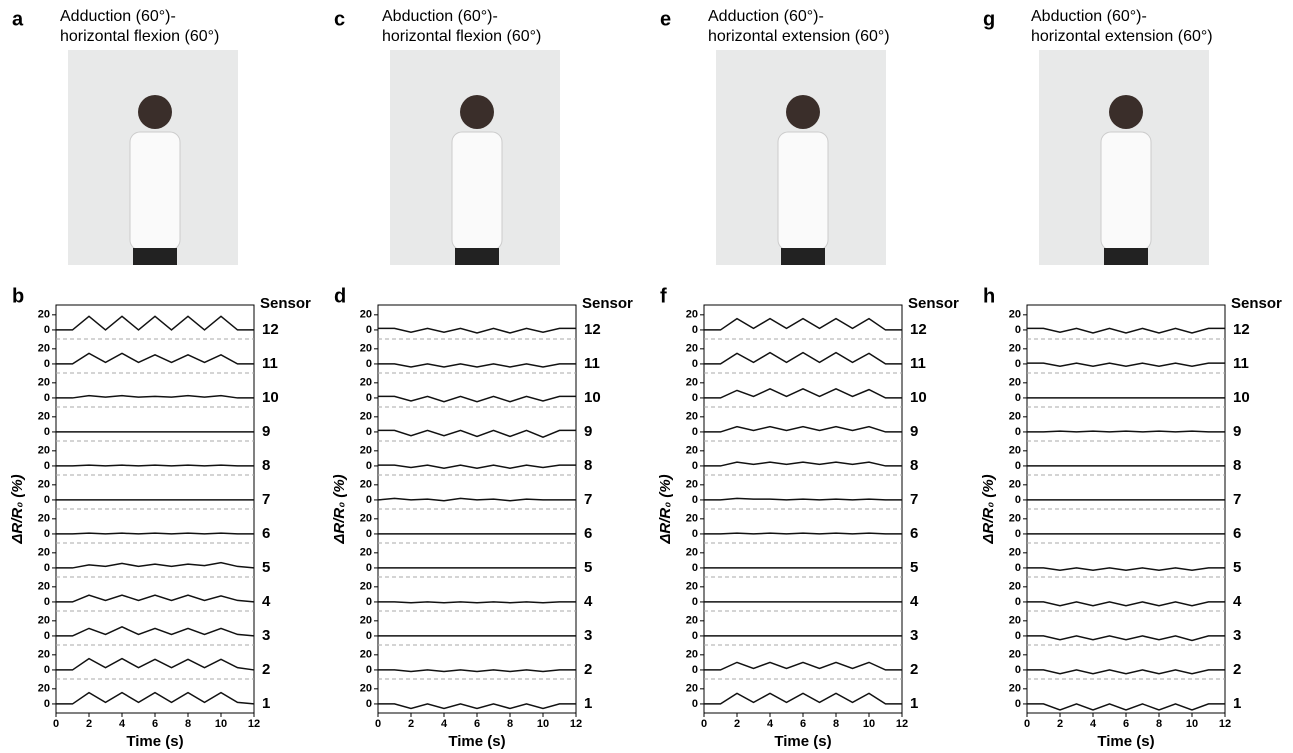 The height and width of the screenshot is (753, 1293). I want to click on sensor-label: 12, so click(270, 329).